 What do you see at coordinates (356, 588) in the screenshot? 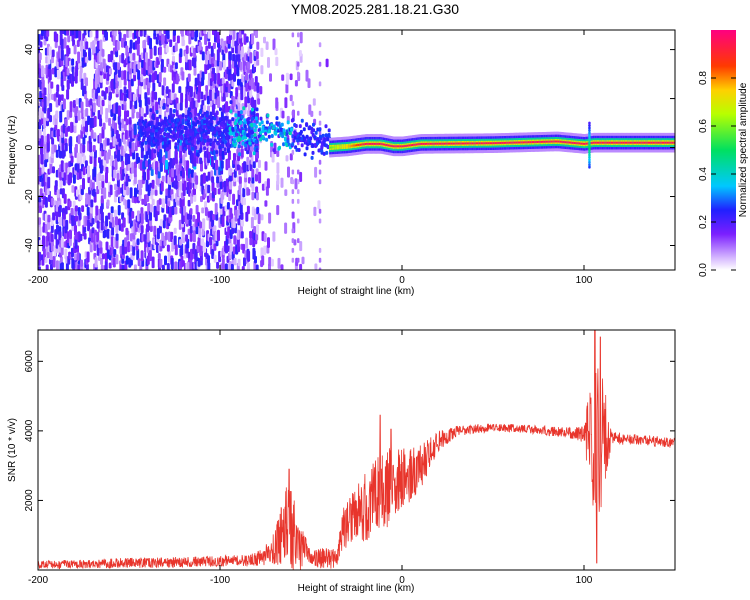
I see `snr-x-label: Height of straight line (km)` at bounding box center [356, 588].